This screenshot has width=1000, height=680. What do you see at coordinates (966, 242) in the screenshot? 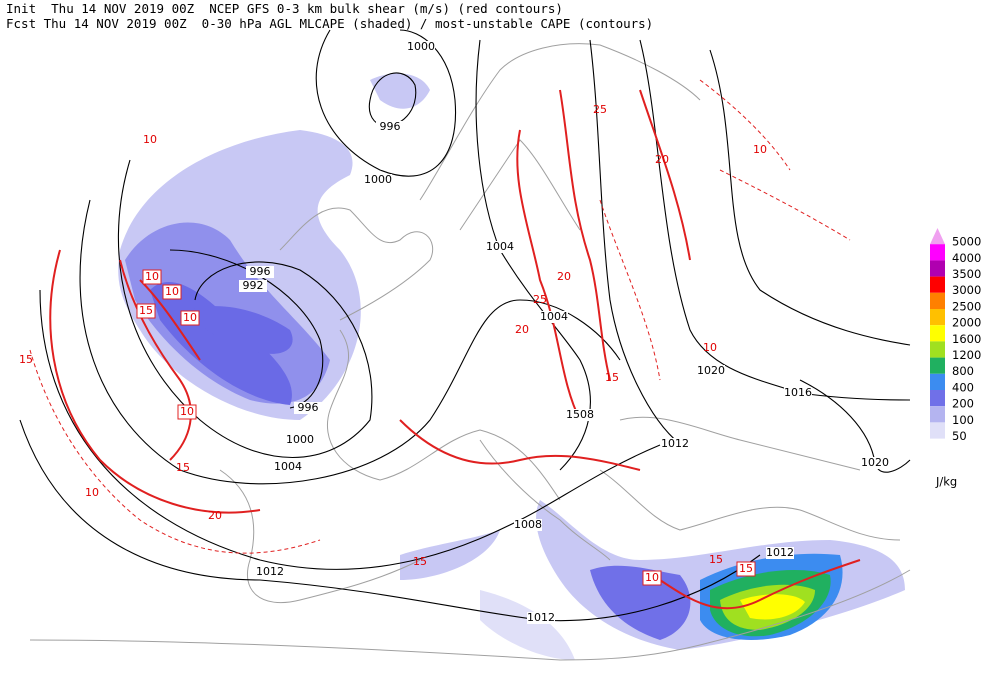
I see `legend-label: 5000` at bounding box center [966, 242].